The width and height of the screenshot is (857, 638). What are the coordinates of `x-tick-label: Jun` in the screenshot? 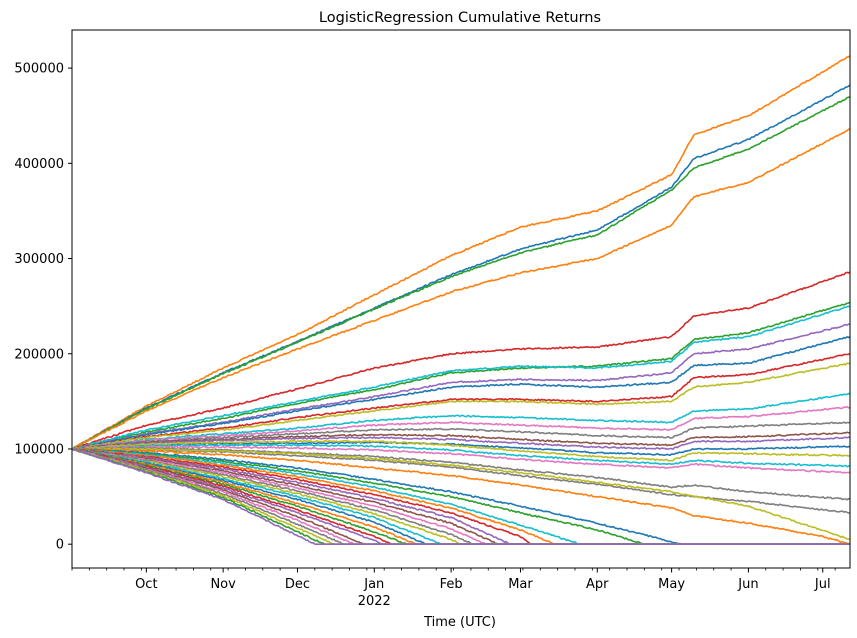 It's located at (747, 584).